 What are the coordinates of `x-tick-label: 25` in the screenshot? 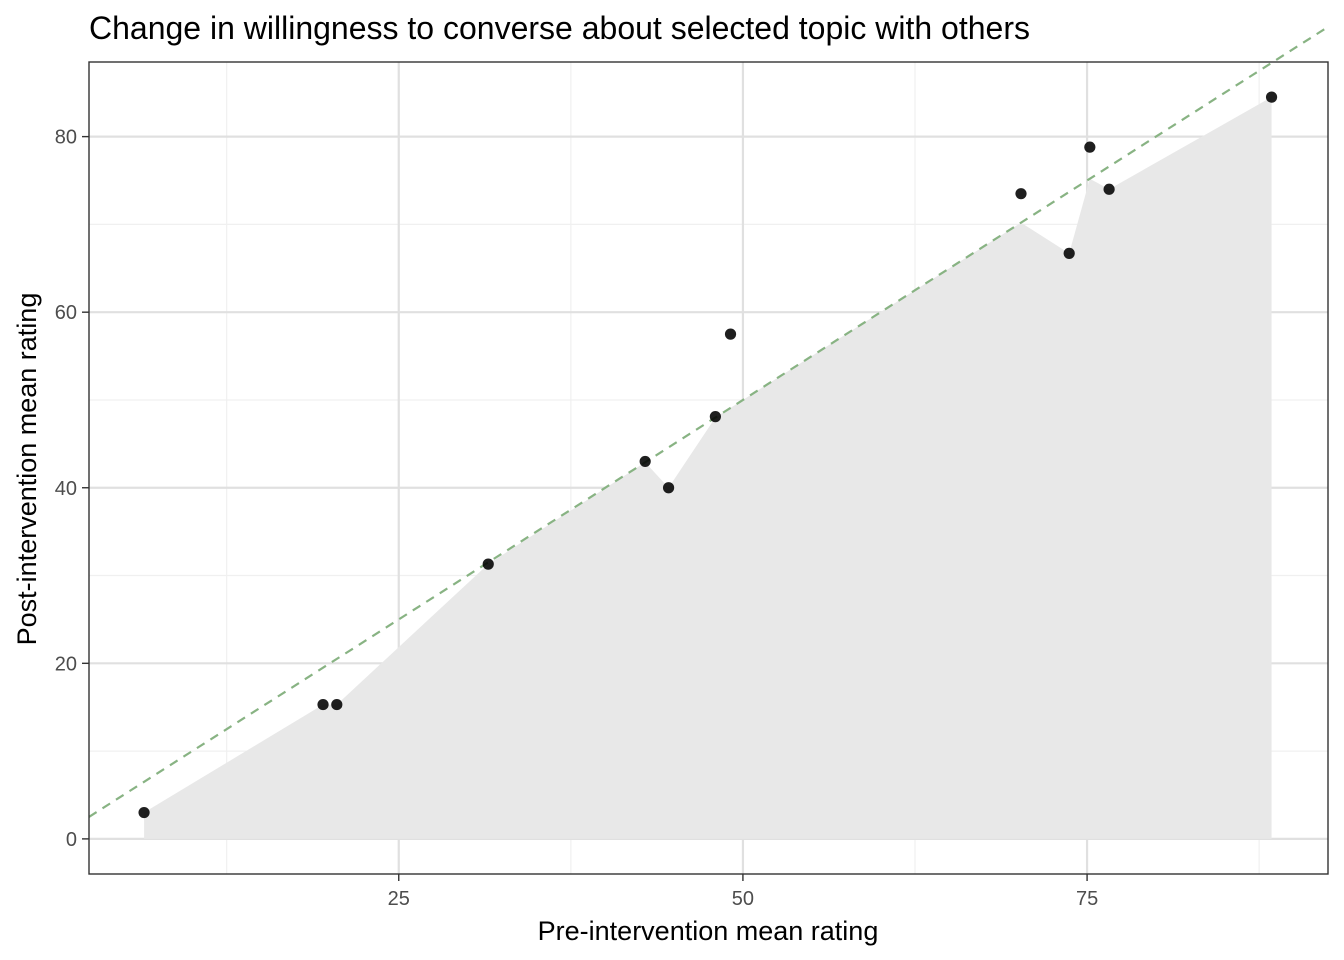 It's located at (399, 899).